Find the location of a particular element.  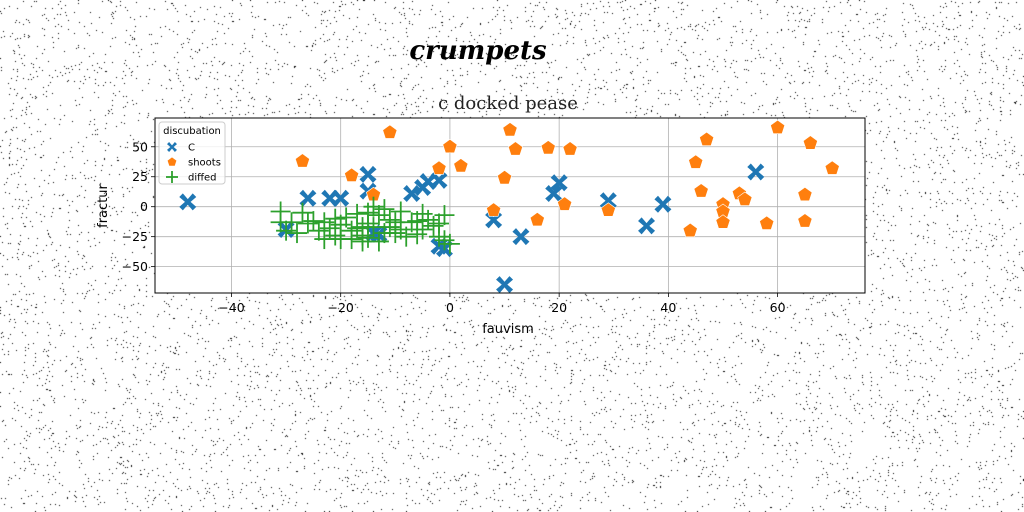

y-tick-label: 50 is located at coordinates (140, 146).